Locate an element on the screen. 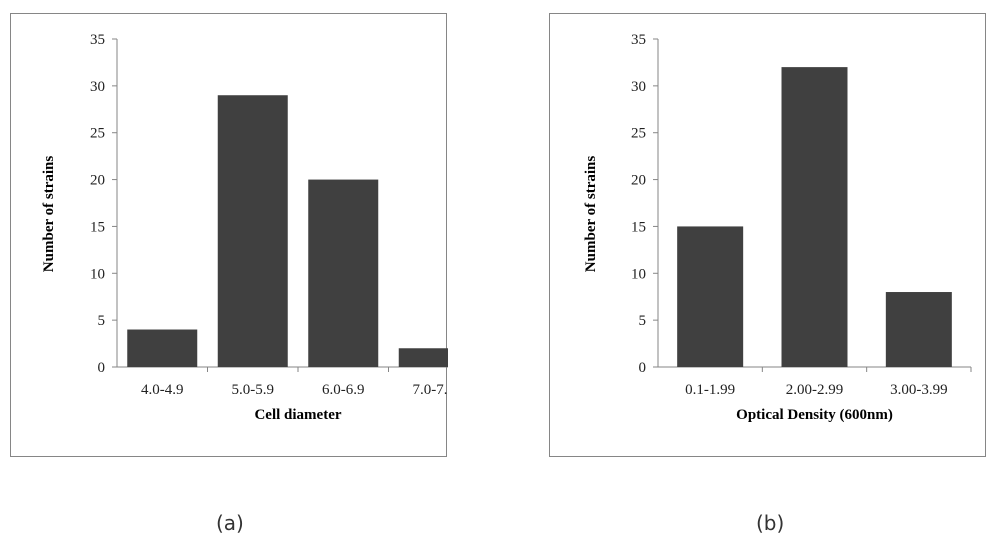 This screenshot has width=987, height=542. bar-7.0-7.8 is located at coordinates (423, 357).